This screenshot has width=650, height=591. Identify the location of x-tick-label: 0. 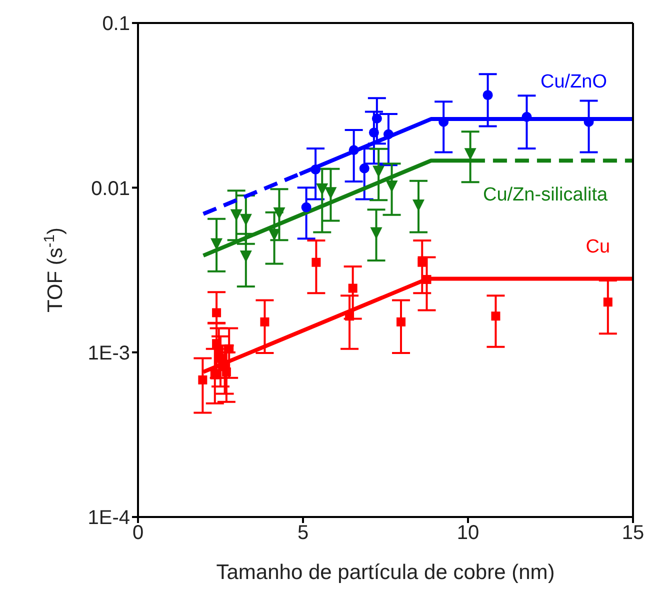
(138, 533).